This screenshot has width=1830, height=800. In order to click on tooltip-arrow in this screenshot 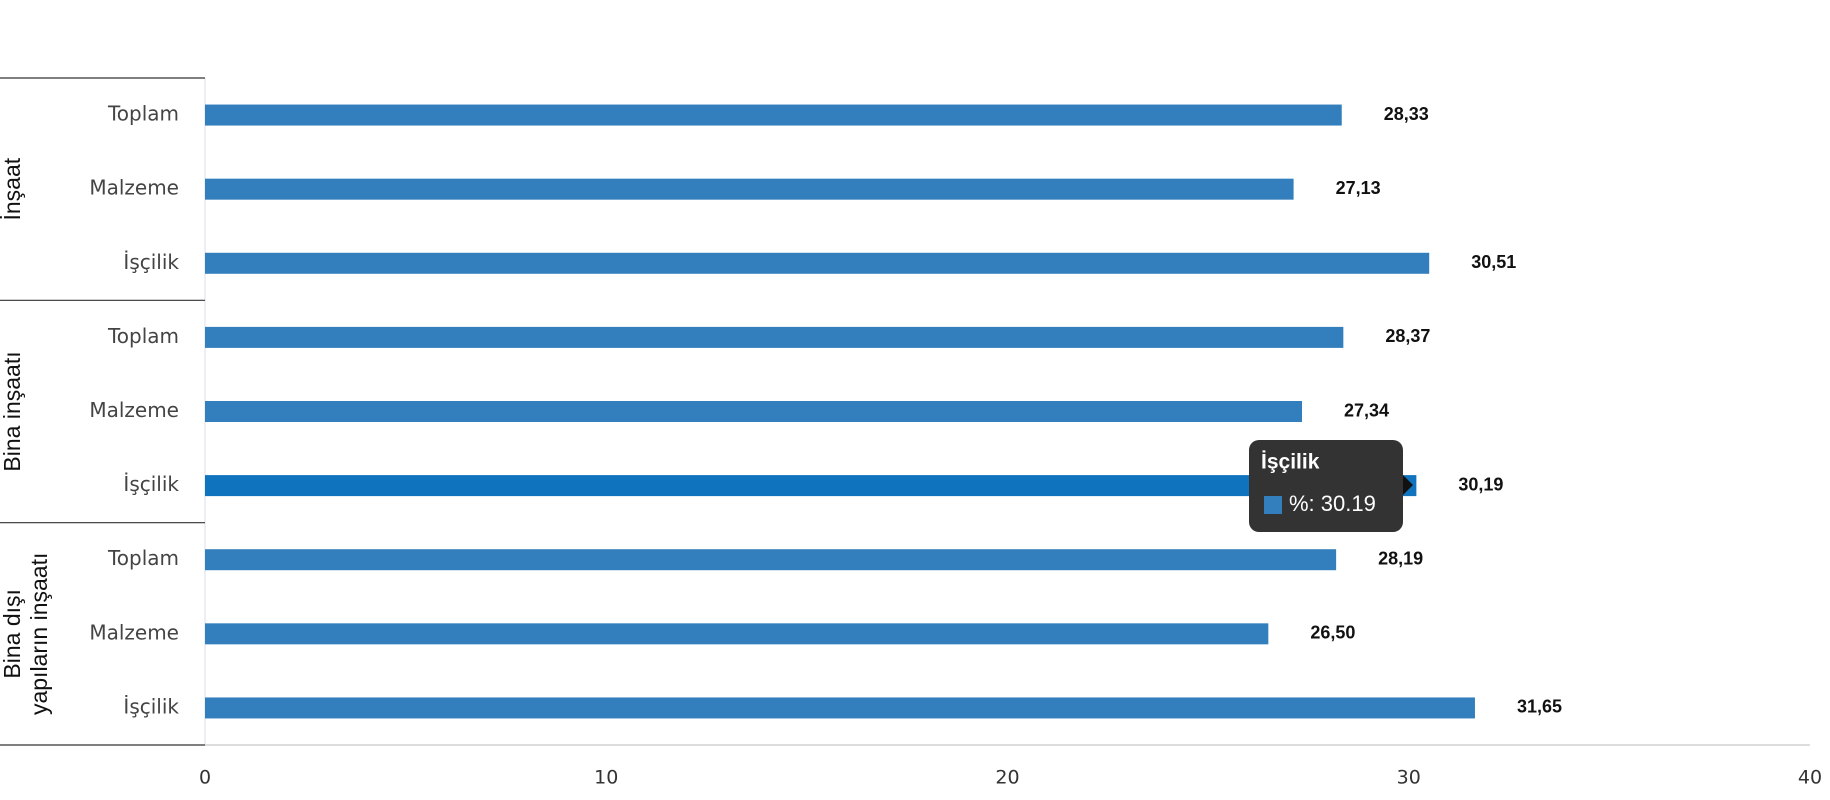, I will do `click(1408, 485)`.